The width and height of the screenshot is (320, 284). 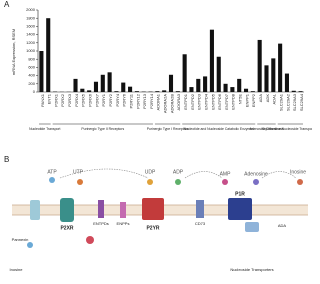 I want to click on x-tick-label: P2RY11, so click(x=130, y=100).